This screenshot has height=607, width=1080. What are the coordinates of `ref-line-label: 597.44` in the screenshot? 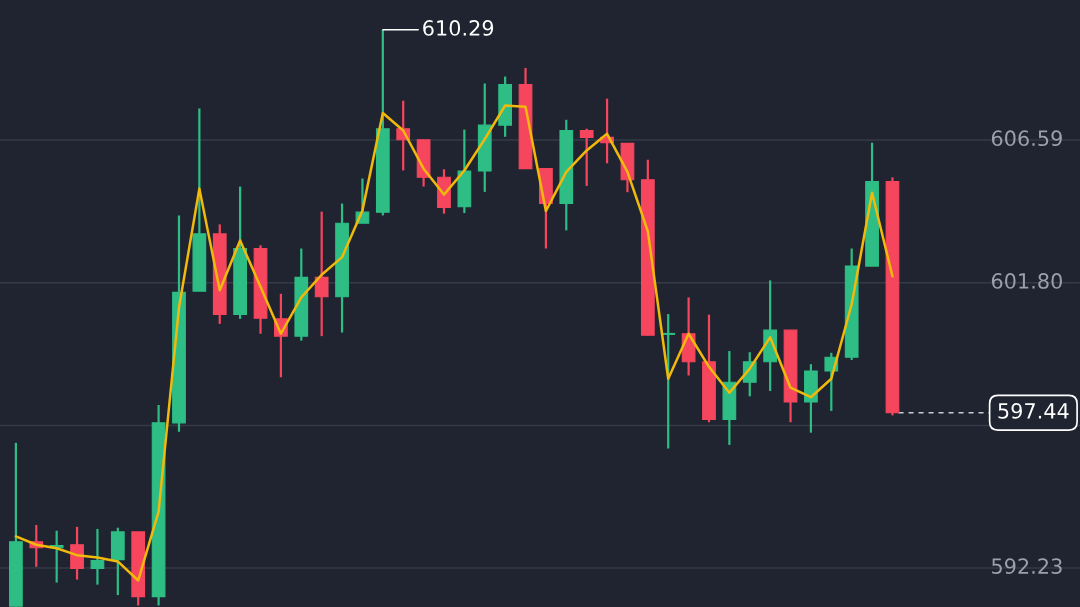 It's located at (1033, 411).